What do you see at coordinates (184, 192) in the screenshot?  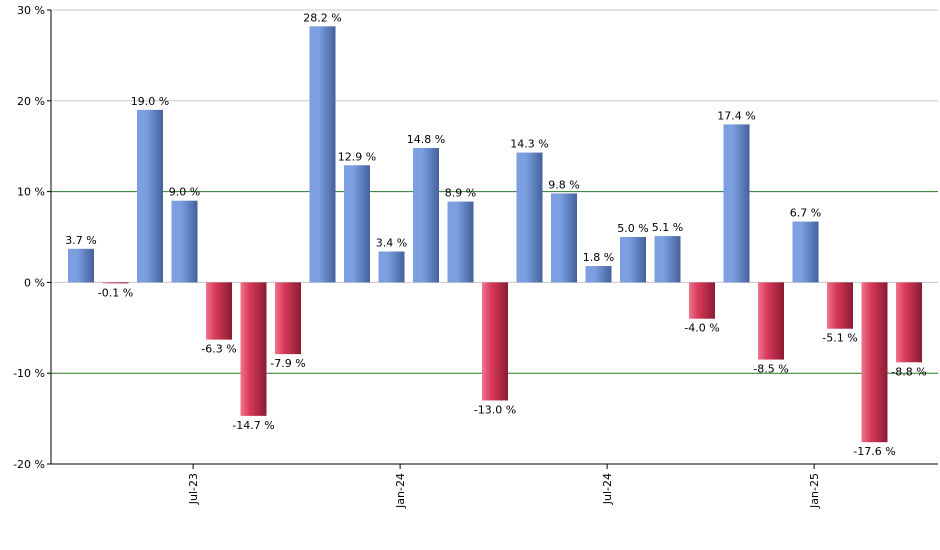 I see `data-label: 9.0 %` at bounding box center [184, 192].